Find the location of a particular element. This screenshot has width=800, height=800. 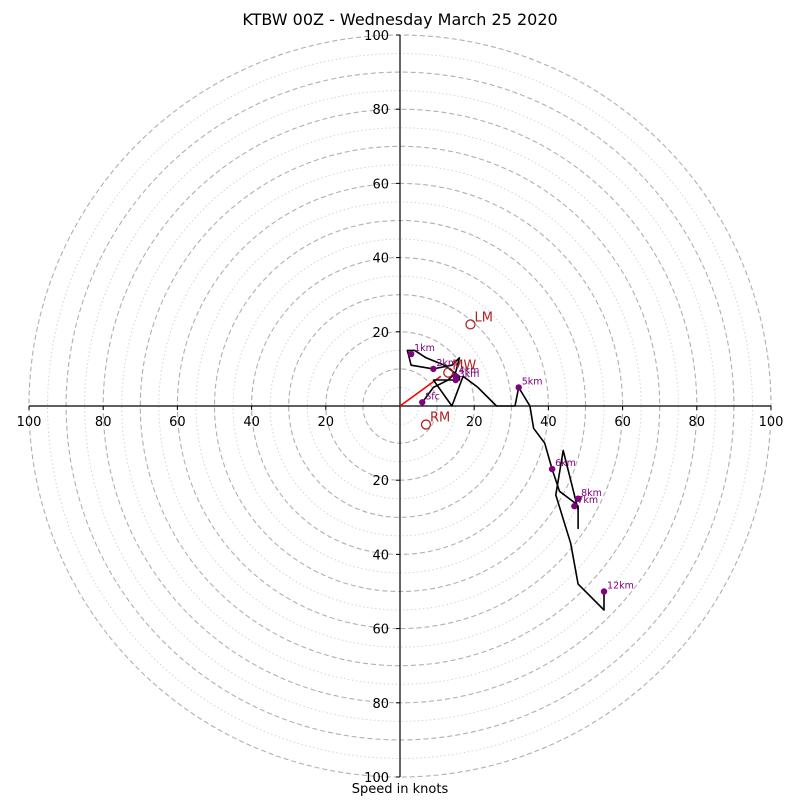

height-marker-sfc is located at coordinates (422, 402).